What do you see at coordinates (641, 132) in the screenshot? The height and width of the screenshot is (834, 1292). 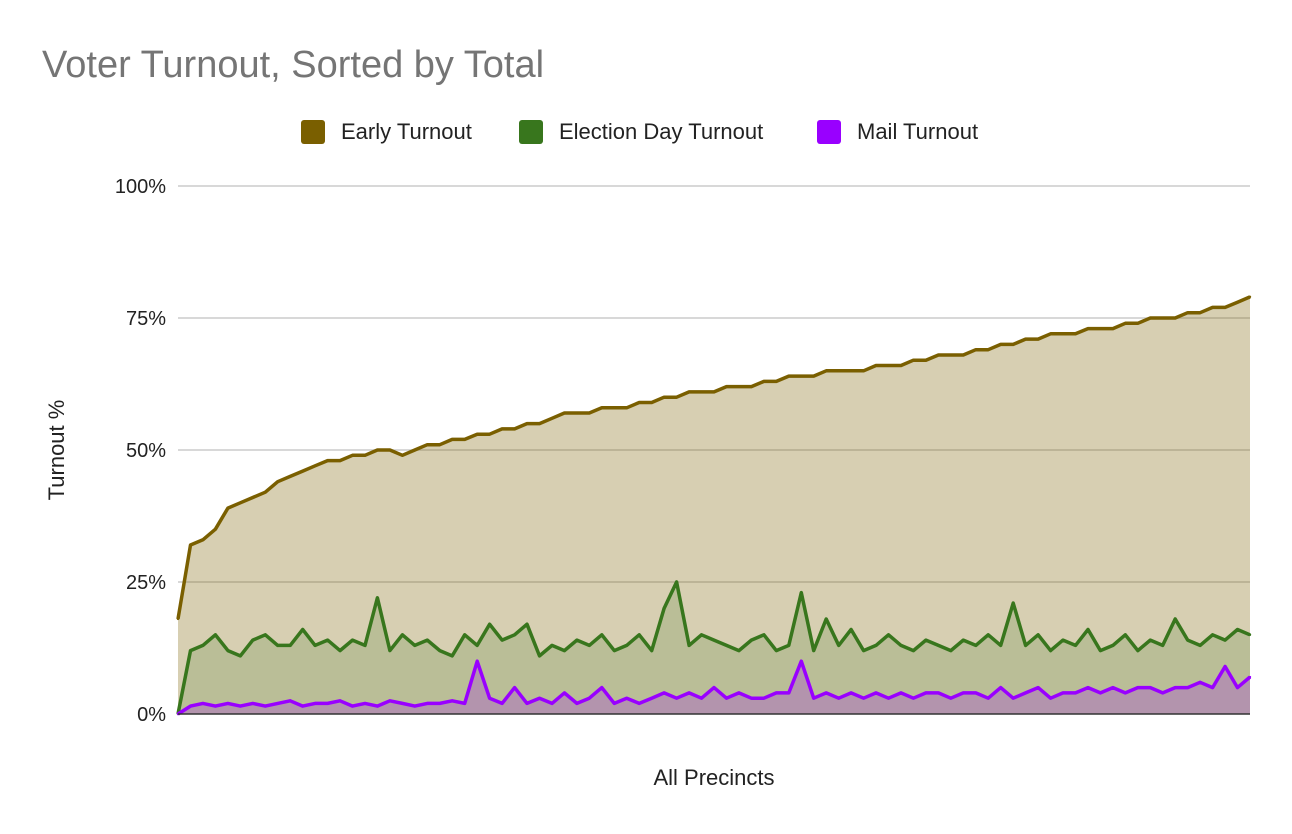 I see `legend-item-election-day-turnout: Election Day Turnout` at bounding box center [641, 132].